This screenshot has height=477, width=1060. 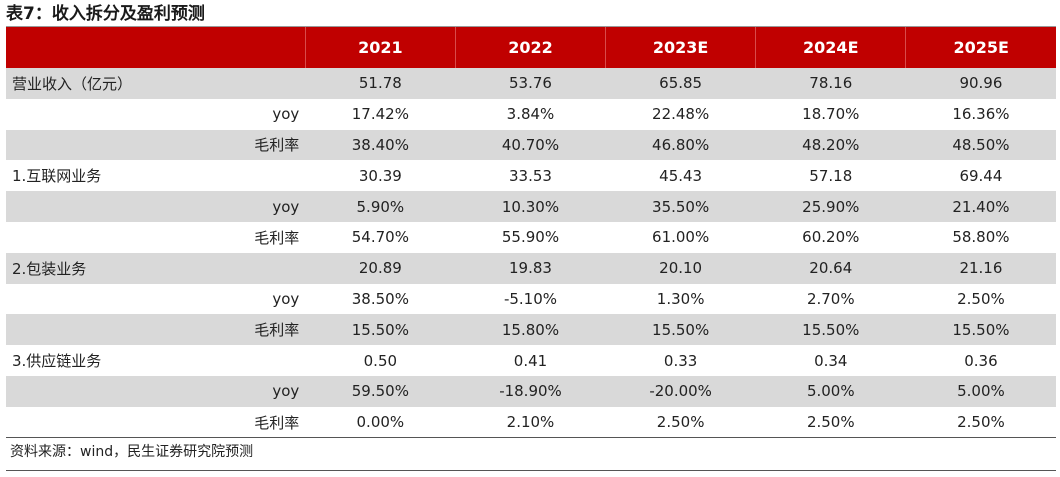 What do you see at coordinates (831, 360) in the screenshot?
I see `value-cell: 0.34` at bounding box center [831, 360].